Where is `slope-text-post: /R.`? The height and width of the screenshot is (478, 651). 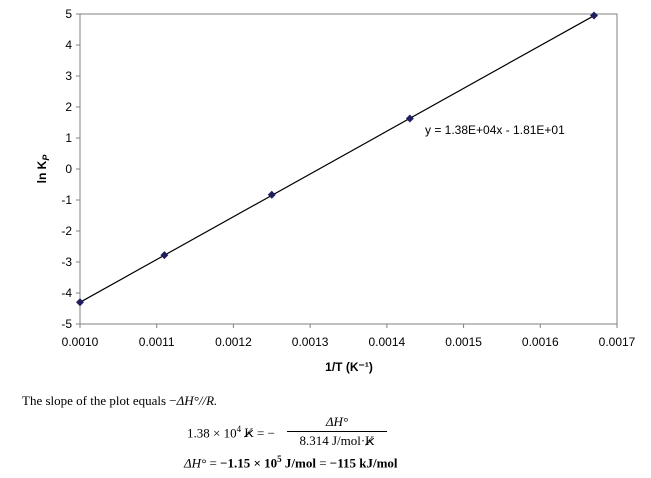 slope-text-post: /R. is located at coordinates (210, 400).